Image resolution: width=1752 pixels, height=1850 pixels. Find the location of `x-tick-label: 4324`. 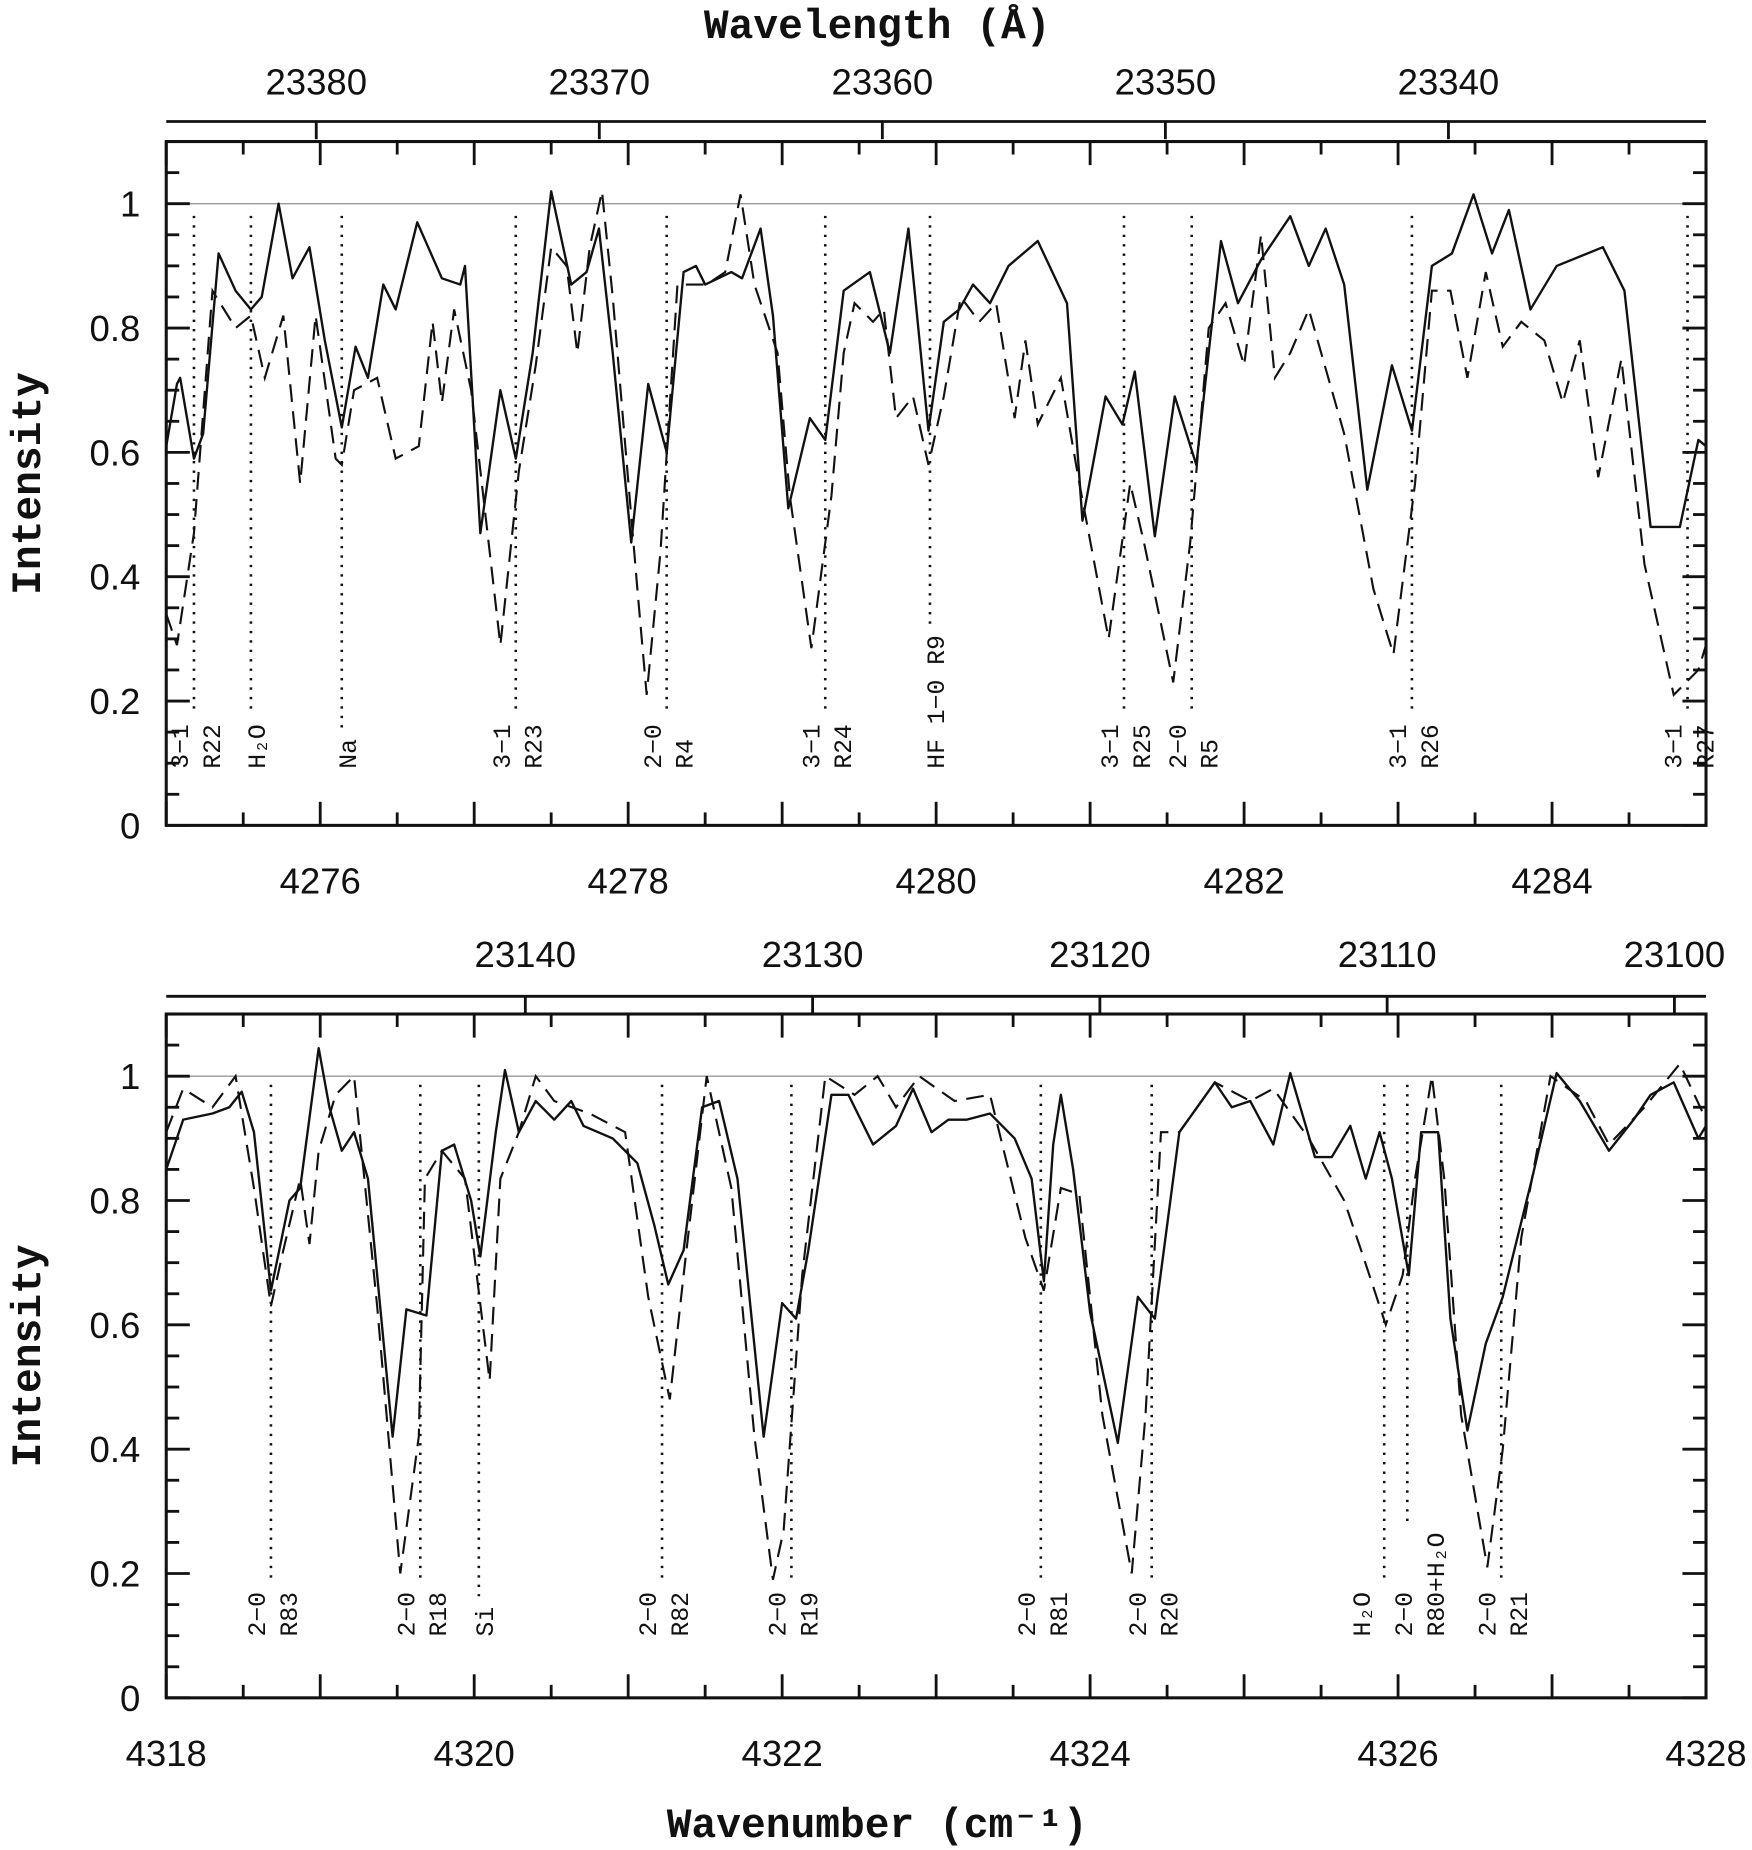

x-tick-label: 4324 is located at coordinates (1089, 1753).